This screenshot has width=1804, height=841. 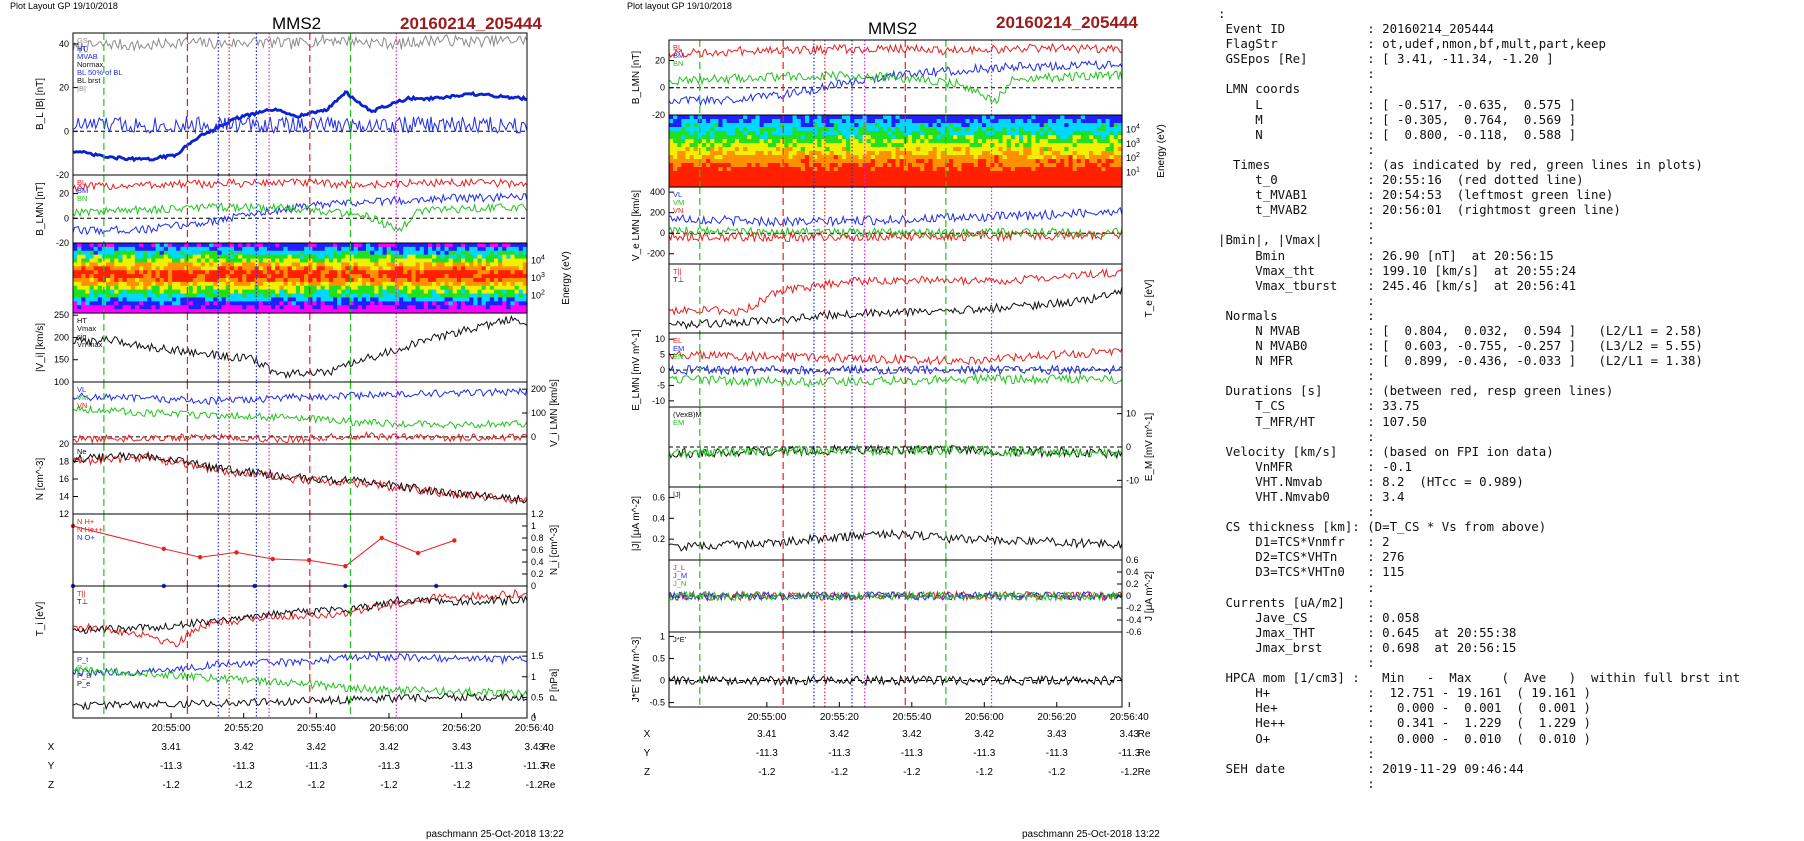 What do you see at coordinates (64, 444) in the screenshot?
I see `tick-label: 20` at bounding box center [64, 444].